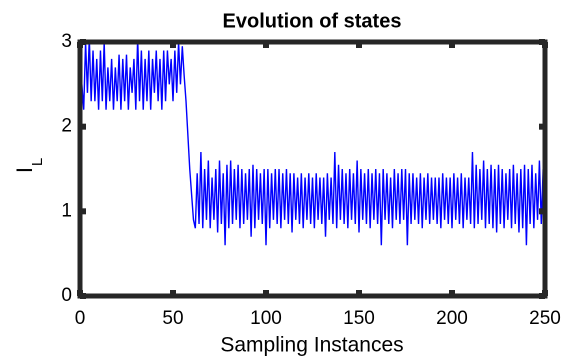 The width and height of the screenshot is (565, 361). What do you see at coordinates (66, 210) in the screenshot?
I see `y-tick-label: 1` at bounding box center [66, 210].